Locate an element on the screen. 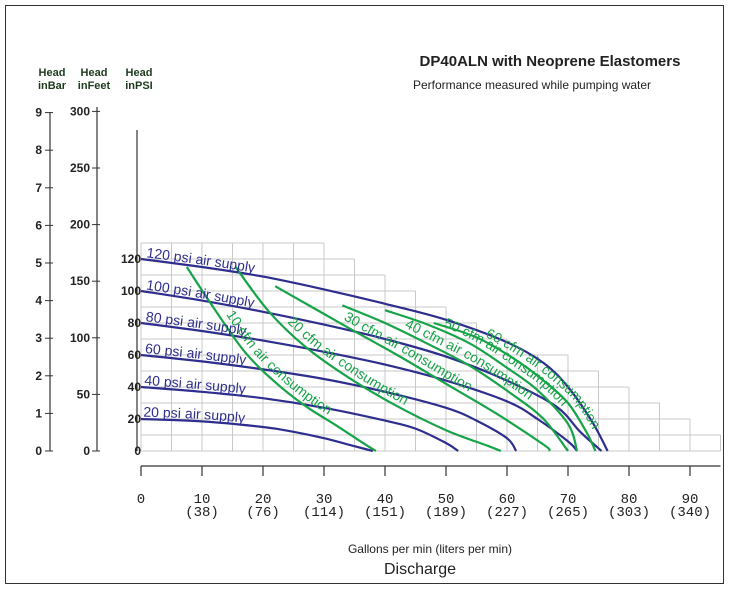  x-tick-sublabel: (303) is located at coordinates (629, 513).